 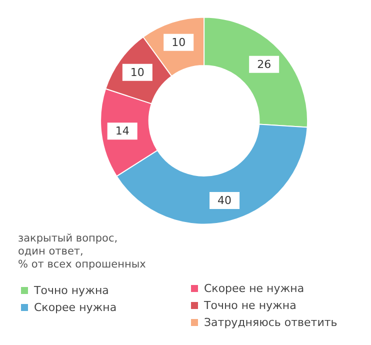 What do you see at coordinates (122, 131) in the screenshot?
I see `data-label: 14` at bounding box center [122, 131].